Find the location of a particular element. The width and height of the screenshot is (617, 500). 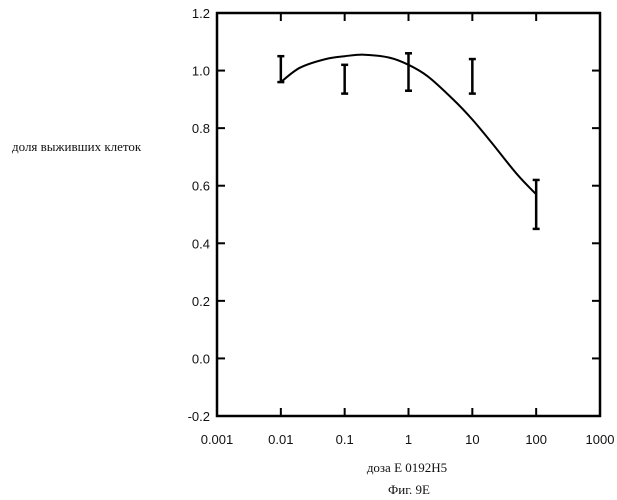

x-tick-label: 10 is located at coordinates (472, 439).